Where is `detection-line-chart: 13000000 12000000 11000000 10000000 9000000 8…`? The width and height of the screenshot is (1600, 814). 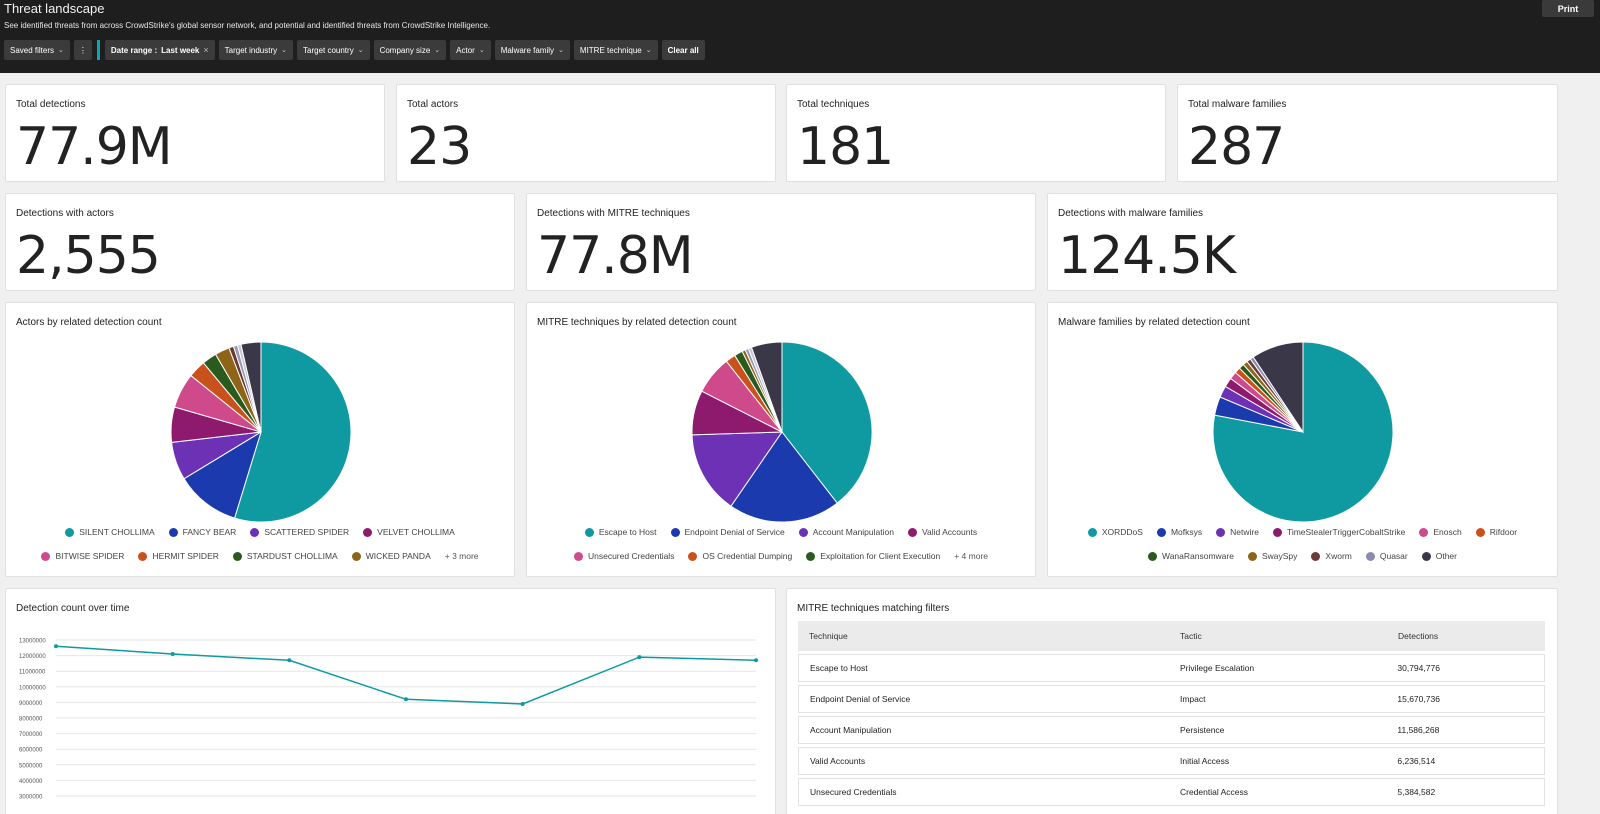 detection-line-chart: 13000000 12000000 11000000 10000000 9000000 8… is located at coordinates (391, 701).